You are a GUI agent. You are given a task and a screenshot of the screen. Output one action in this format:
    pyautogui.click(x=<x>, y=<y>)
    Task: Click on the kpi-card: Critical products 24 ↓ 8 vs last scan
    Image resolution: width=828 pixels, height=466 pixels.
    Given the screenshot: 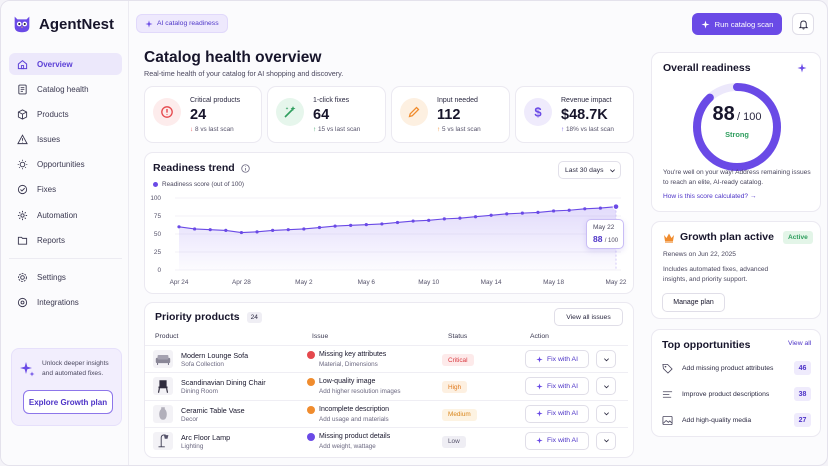 What is the action you would take?
    pyautogui.click(x=203, y=114)
    